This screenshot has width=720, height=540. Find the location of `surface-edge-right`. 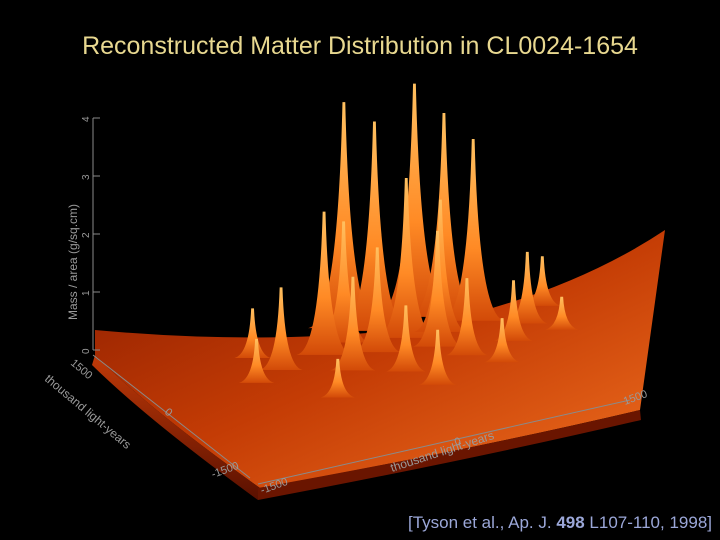

surface-edge-right is located at coordinates (449, 455).